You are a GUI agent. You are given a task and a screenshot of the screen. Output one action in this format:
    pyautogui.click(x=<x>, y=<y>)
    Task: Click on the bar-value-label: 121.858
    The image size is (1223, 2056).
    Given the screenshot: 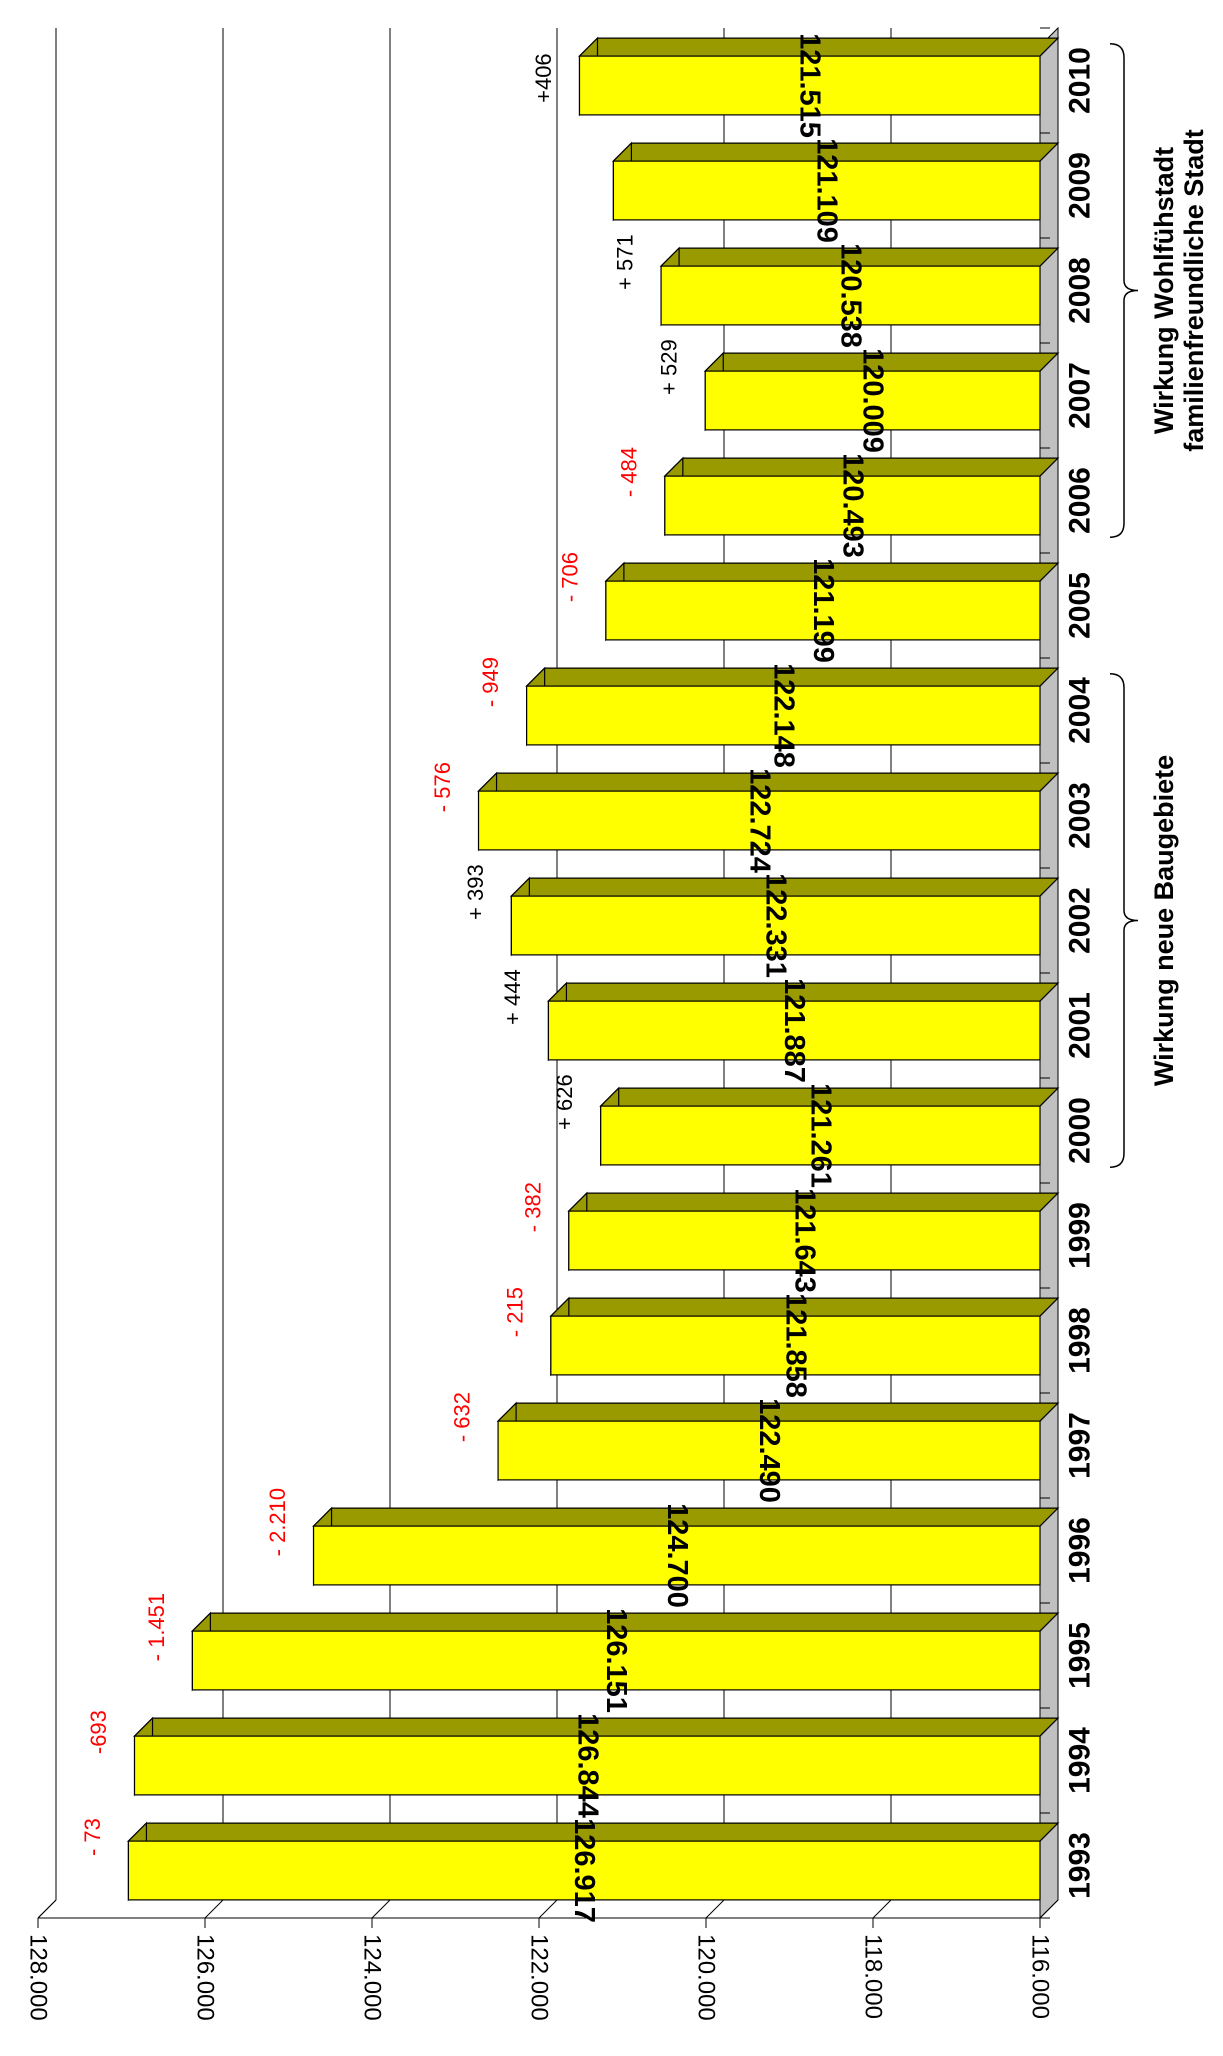 What is the action you would take?
    pyautogui.click(x=795, y=1345)
    